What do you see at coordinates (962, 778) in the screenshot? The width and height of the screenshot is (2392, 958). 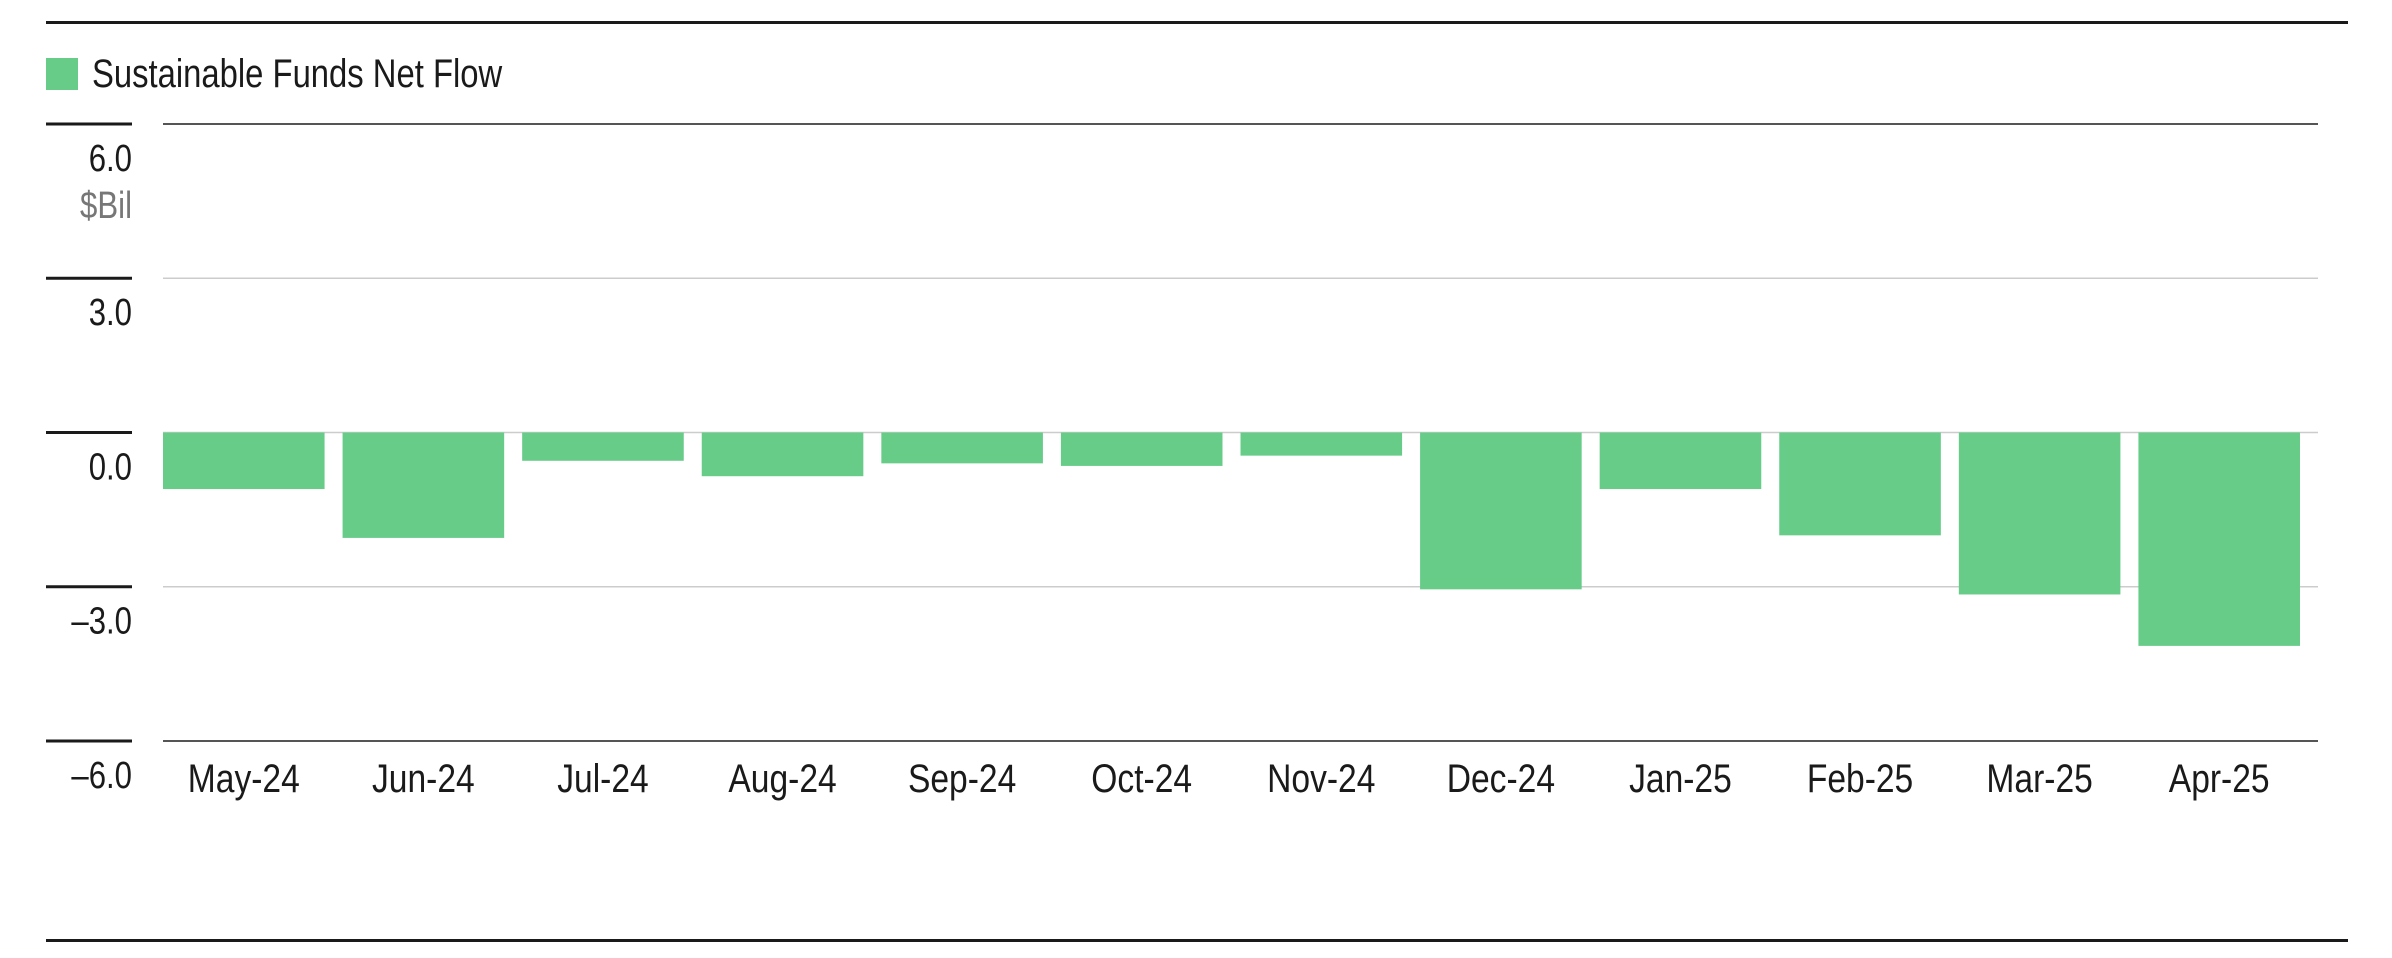 I see `x-tick-label: Sep-24` at bounding box center [962, 778].